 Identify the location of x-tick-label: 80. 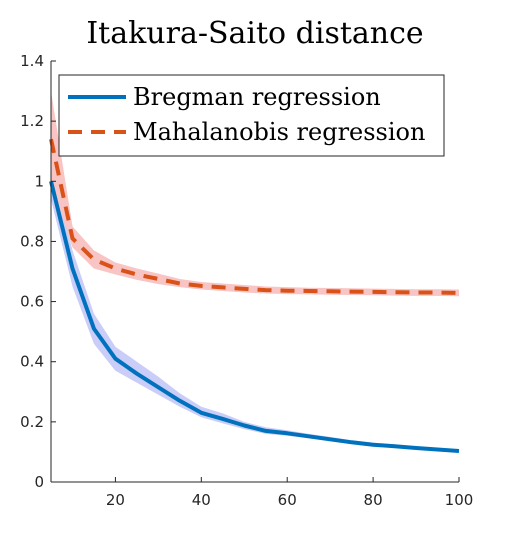
(373, 500).